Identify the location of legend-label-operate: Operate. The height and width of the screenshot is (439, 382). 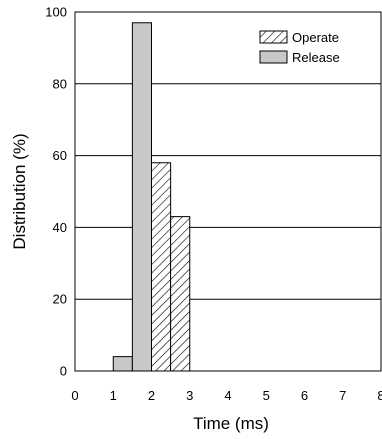
(315, 37).